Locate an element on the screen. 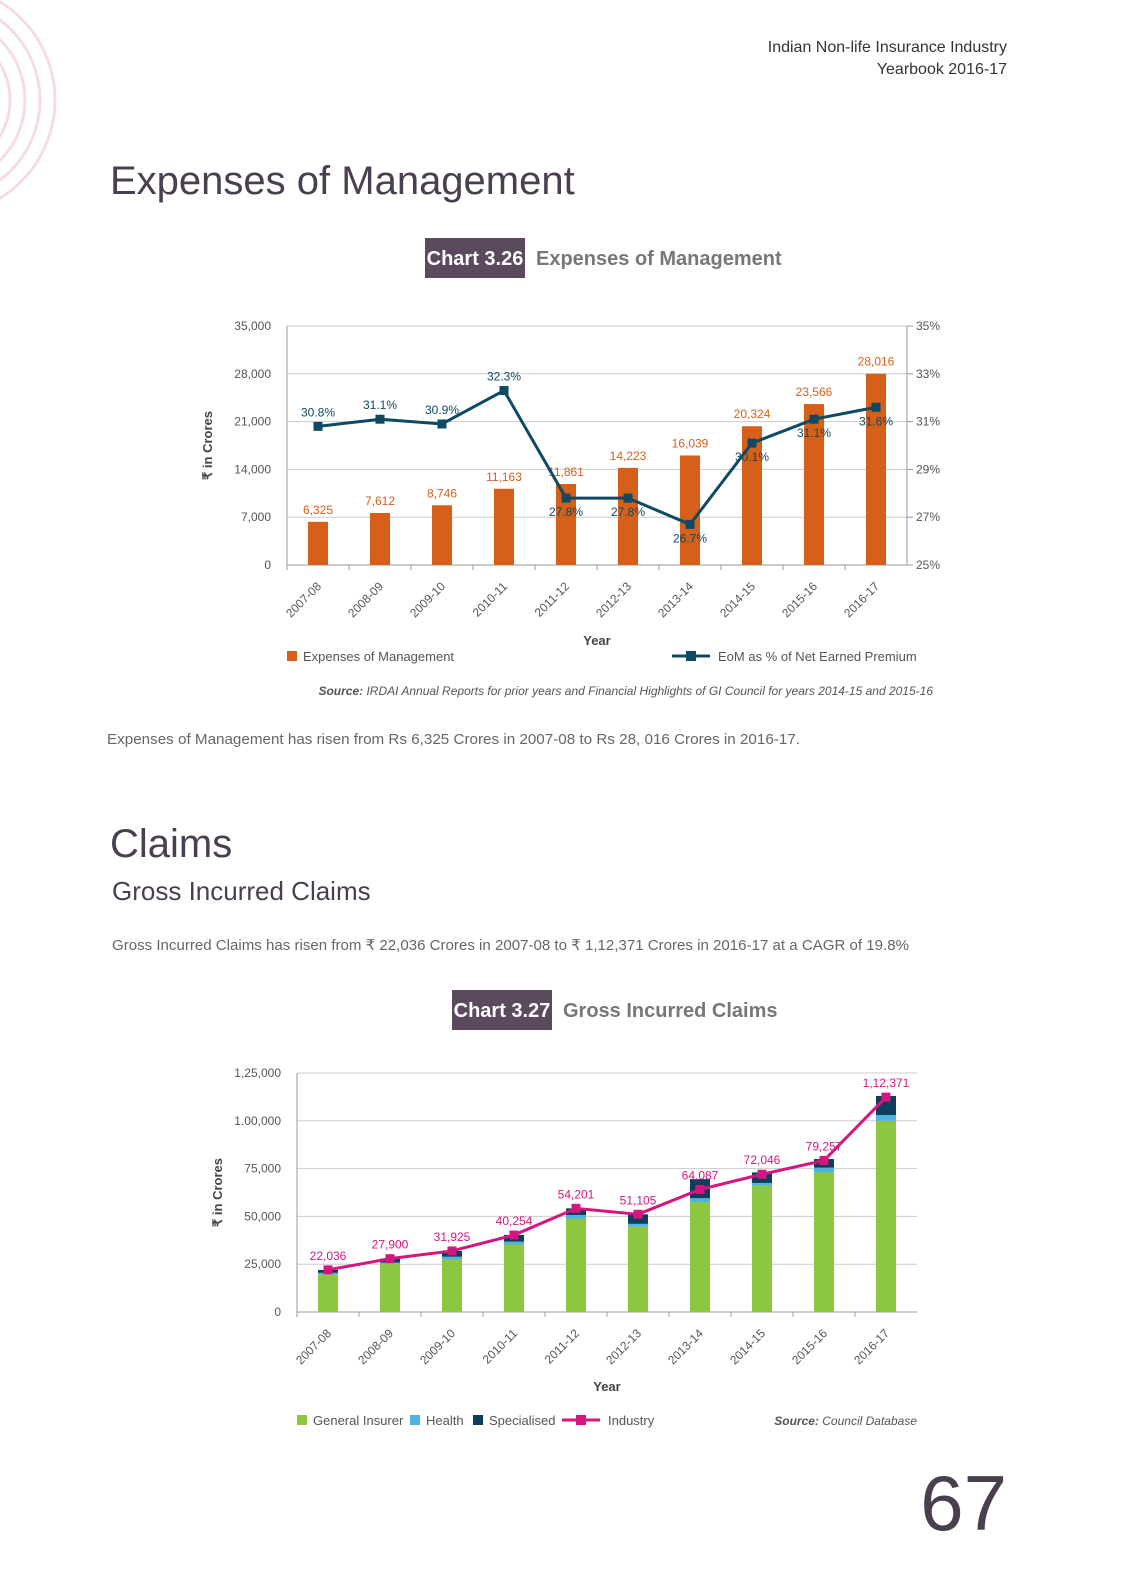 The image size is (1121, 1577). source-note: Source: Council Database is located at coordinates (845, 1421).